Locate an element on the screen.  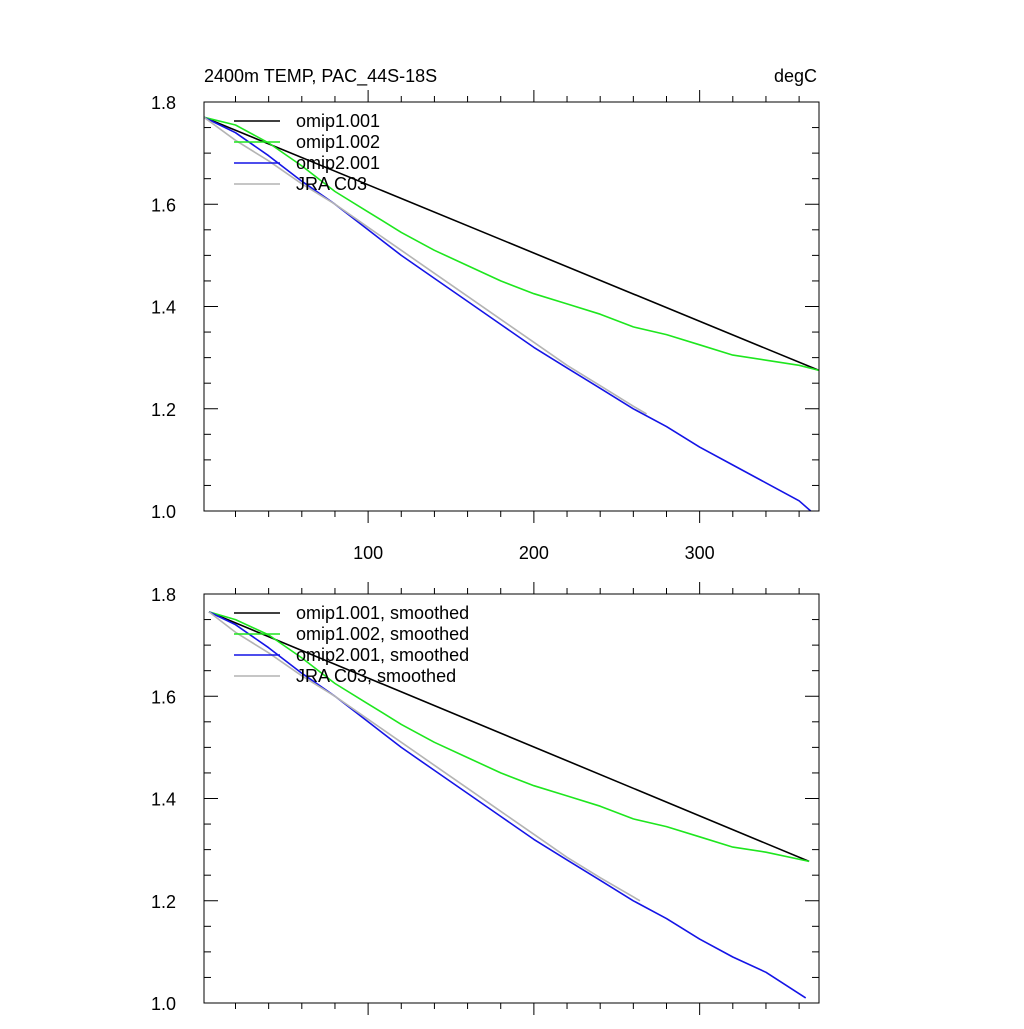
chart-title: 2400m TEMP, PAC_44S-18S is located at coordinates (320, 76).